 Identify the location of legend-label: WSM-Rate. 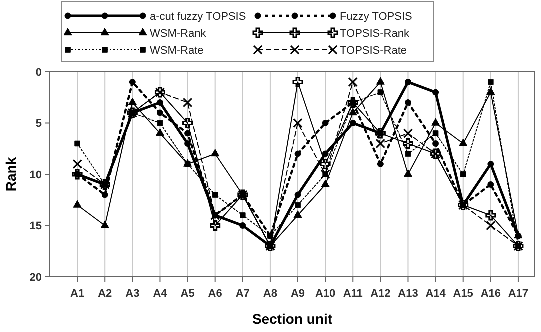
(177, 50).